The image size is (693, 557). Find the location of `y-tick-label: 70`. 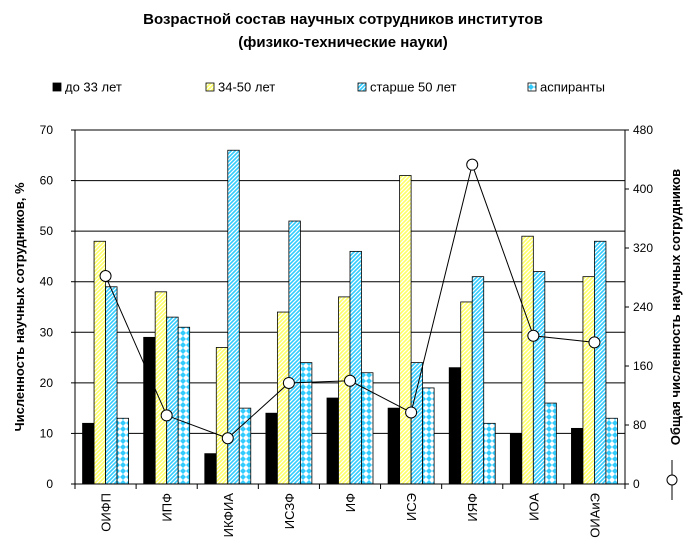

y-tick-label: 70 is located at coordinates (47, 130).